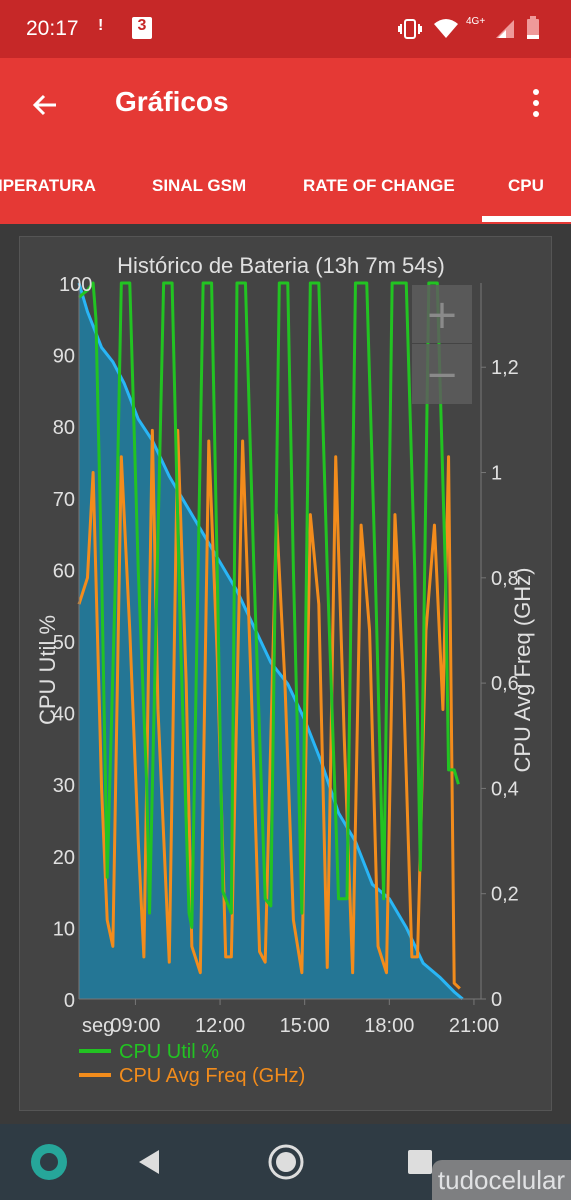  I want to click on chart-title: Histórico de Bateria (13h 7m 54s), so click(281, 265).